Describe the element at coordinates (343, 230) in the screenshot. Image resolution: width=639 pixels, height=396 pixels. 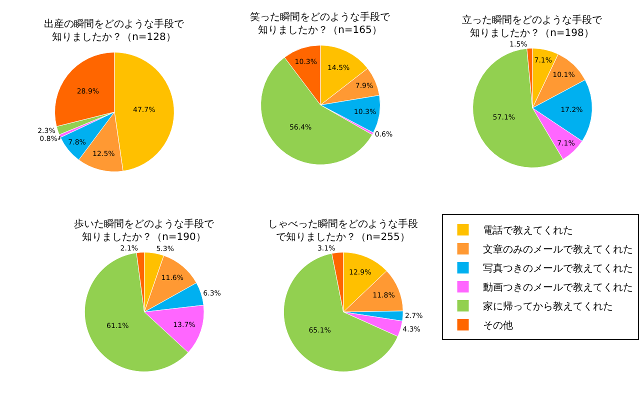
I see `chart-title: しゃべった瞬間をどのような手段で知りましたか？（n=255）` at that location.